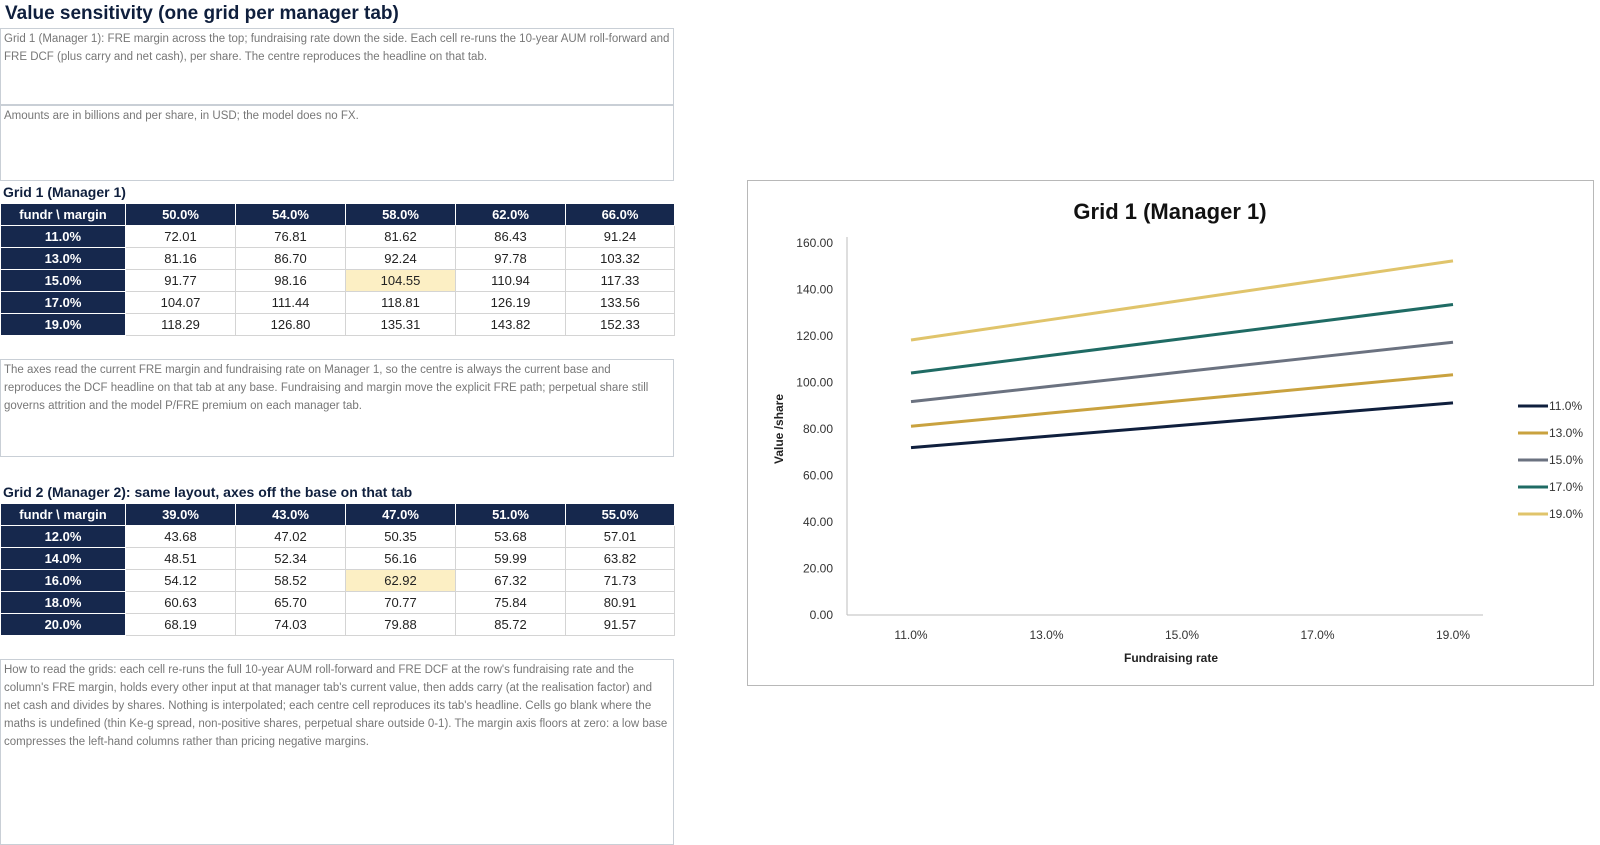  I want to click on grid1-cell: 143.82, so click(510, 324).